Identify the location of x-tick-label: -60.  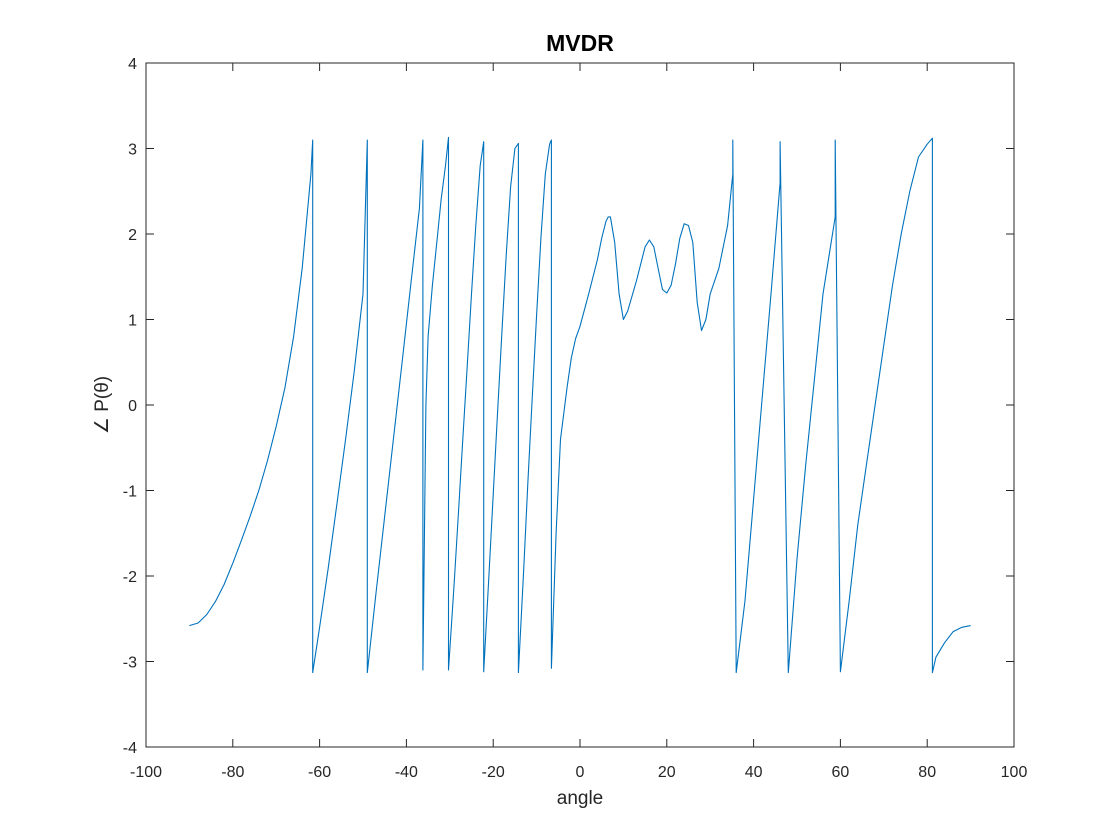
(319, 772).